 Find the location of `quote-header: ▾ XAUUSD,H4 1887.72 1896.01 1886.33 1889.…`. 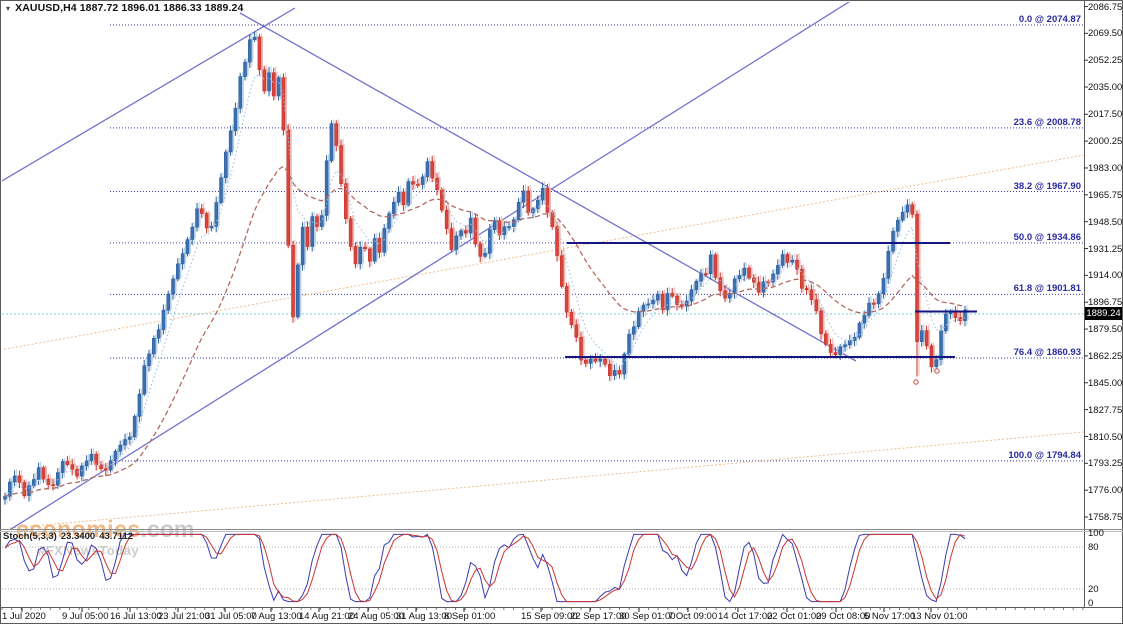

quote-header: ▾ XAUUSD,H4 1887.72 1896.01 1886.33 1889.… is located at coordinates (124, 8).